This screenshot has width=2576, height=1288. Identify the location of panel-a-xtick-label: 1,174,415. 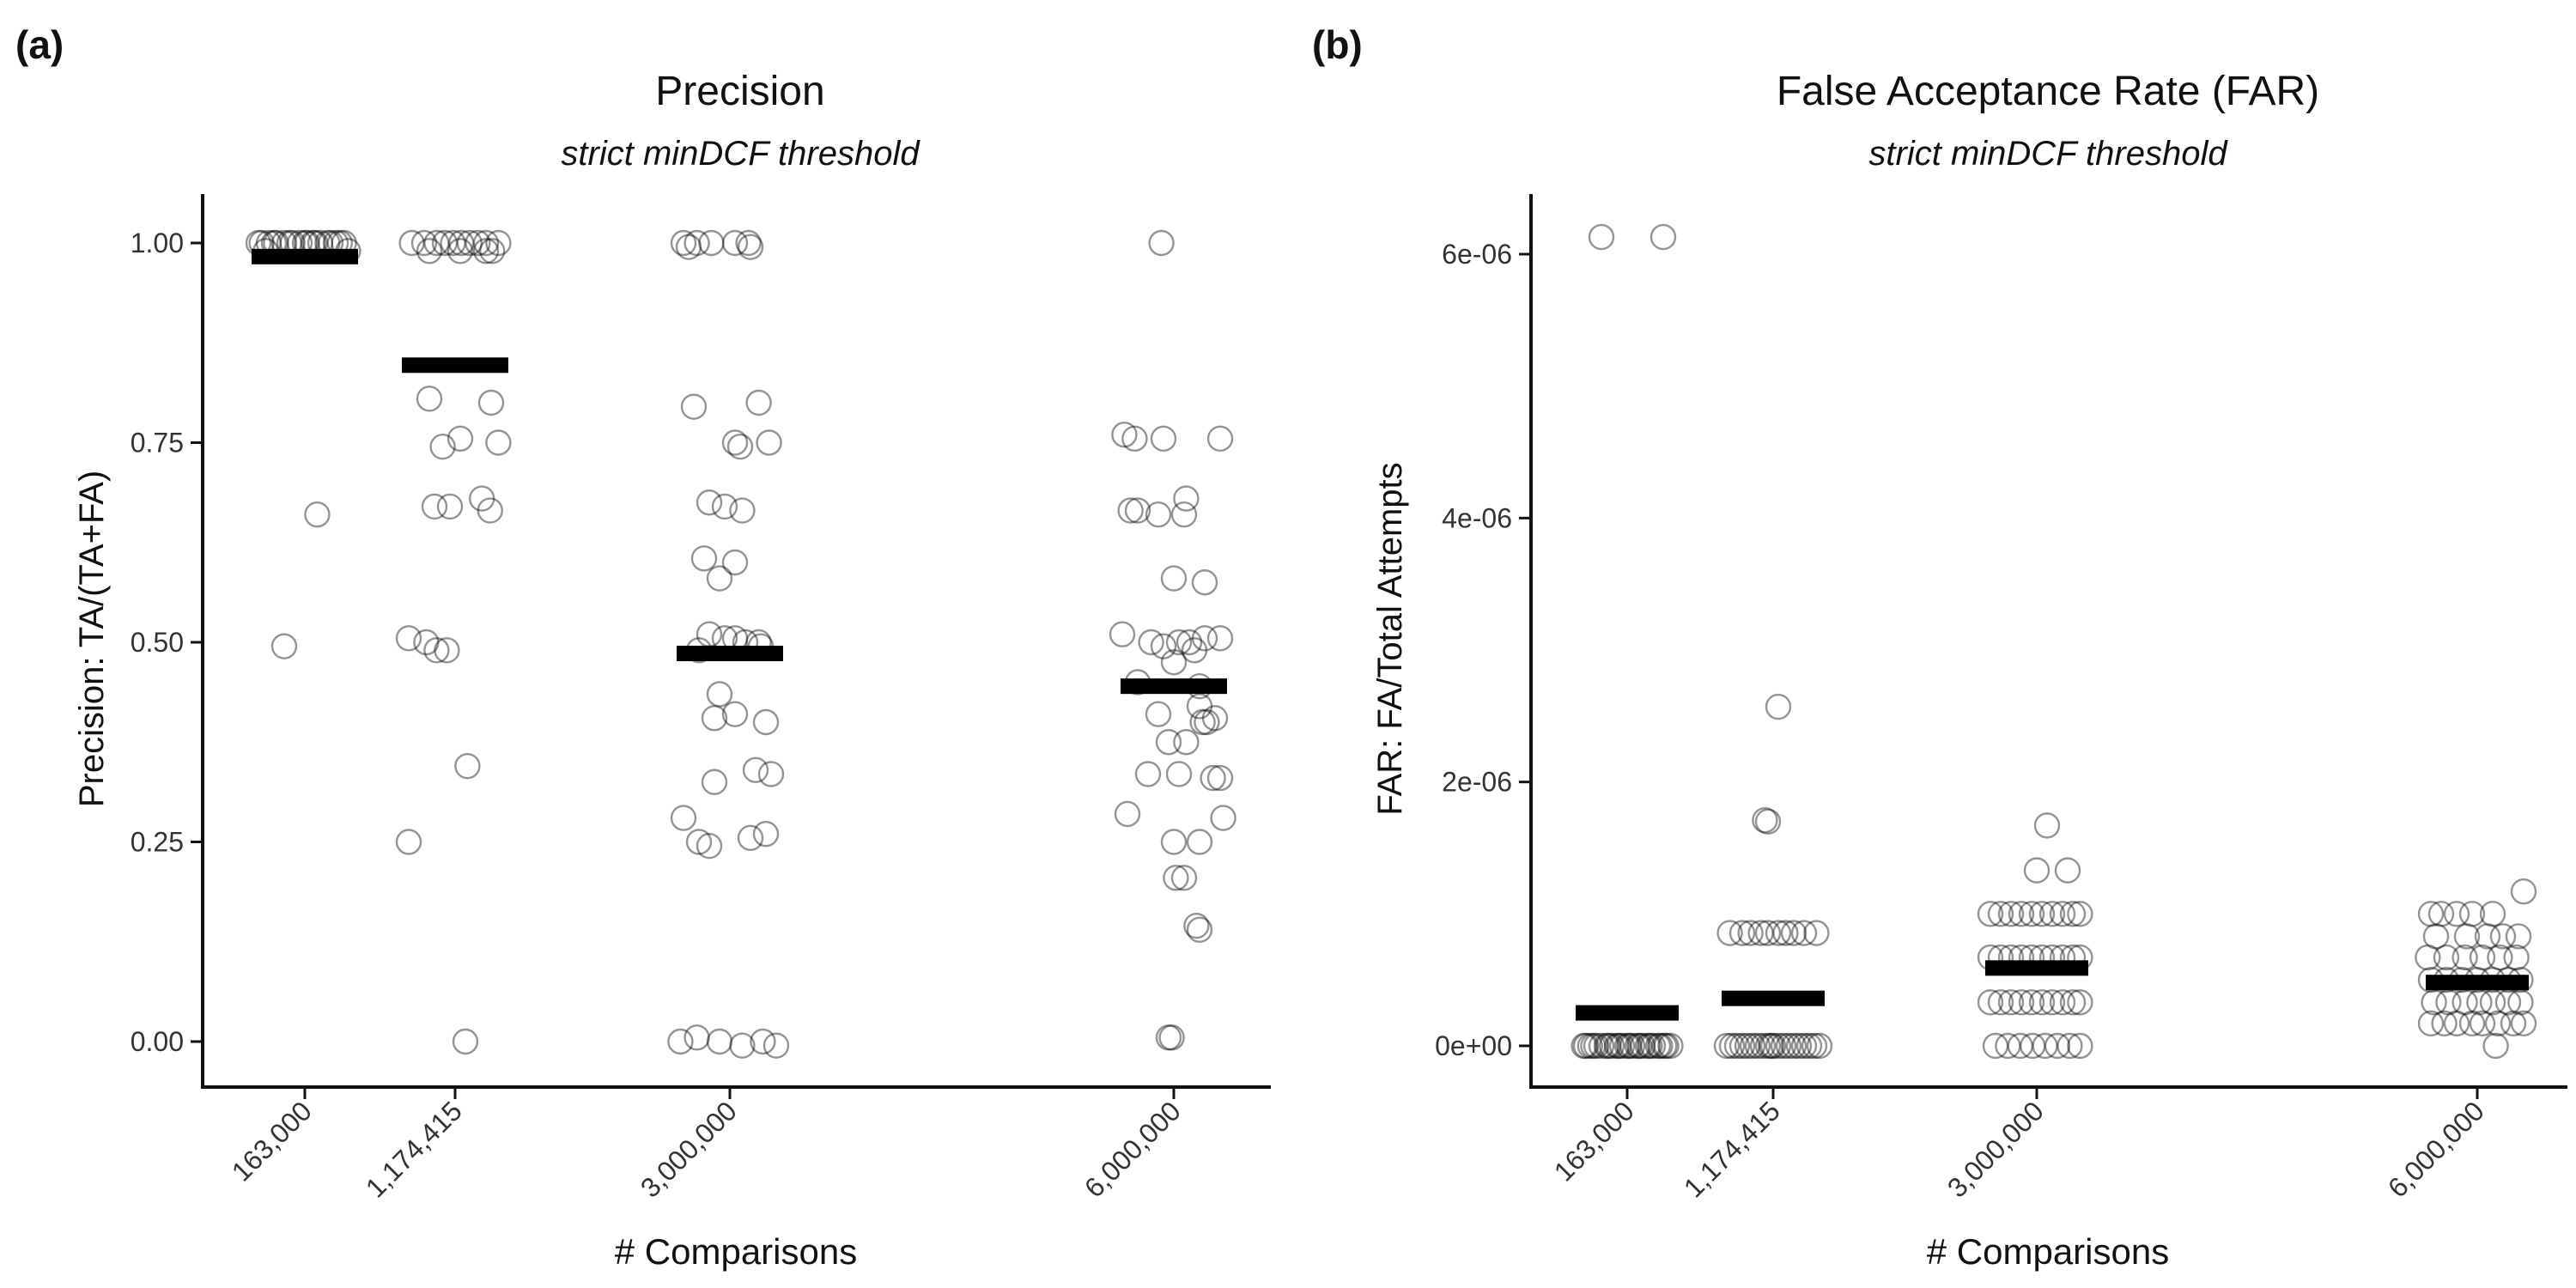
(414, 1149).